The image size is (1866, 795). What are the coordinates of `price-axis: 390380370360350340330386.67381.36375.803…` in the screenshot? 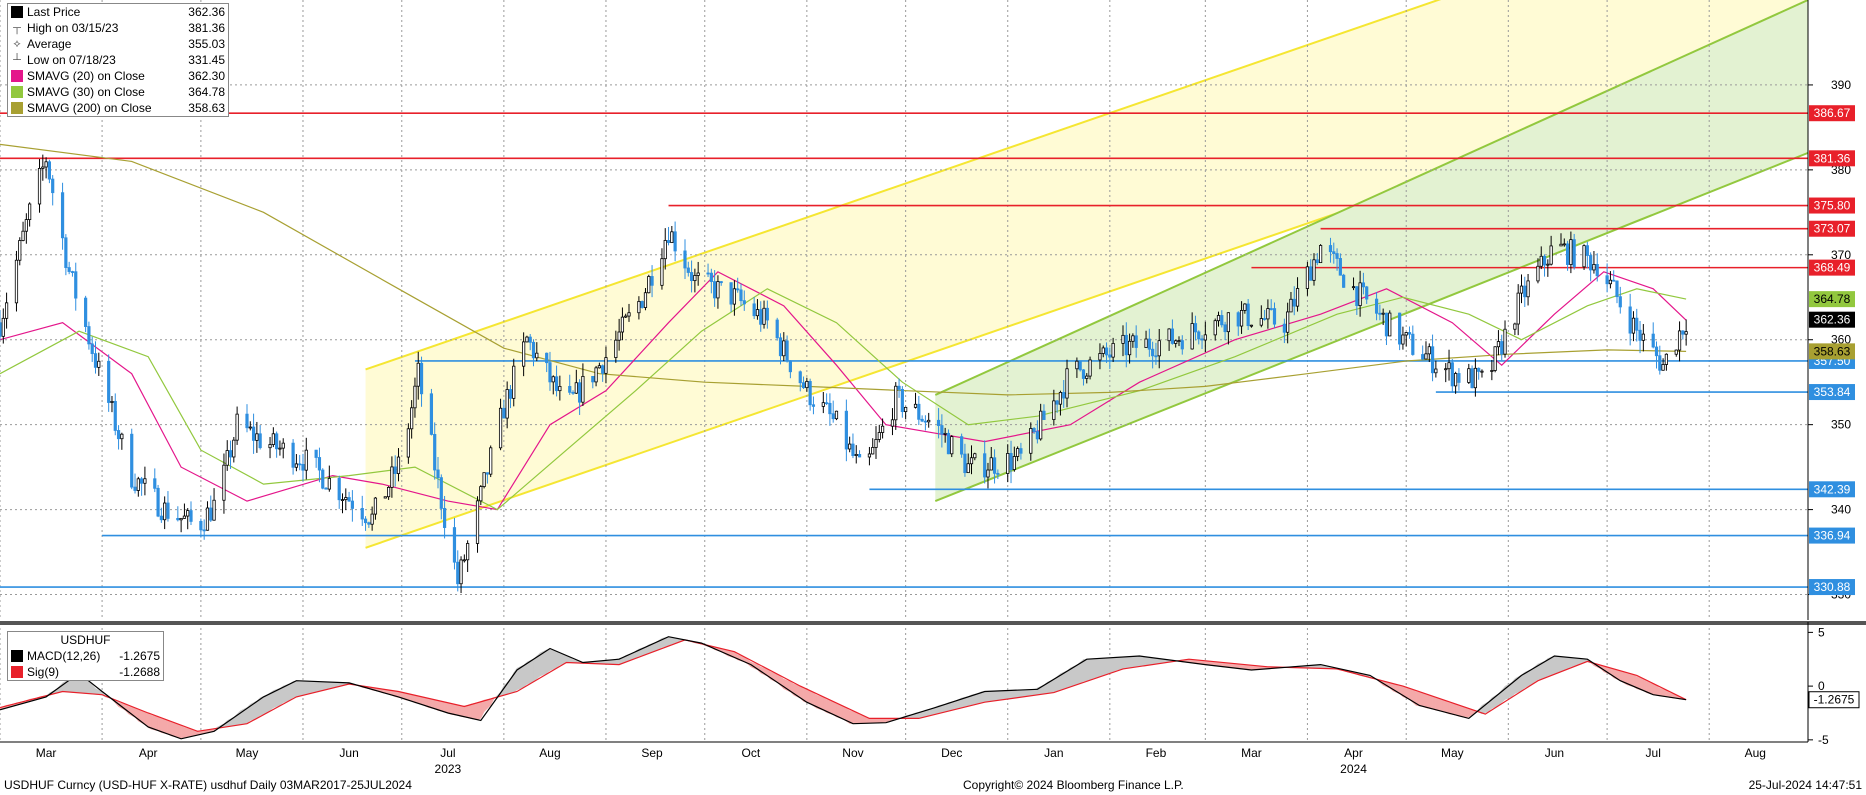 It's located at (1831, 310).